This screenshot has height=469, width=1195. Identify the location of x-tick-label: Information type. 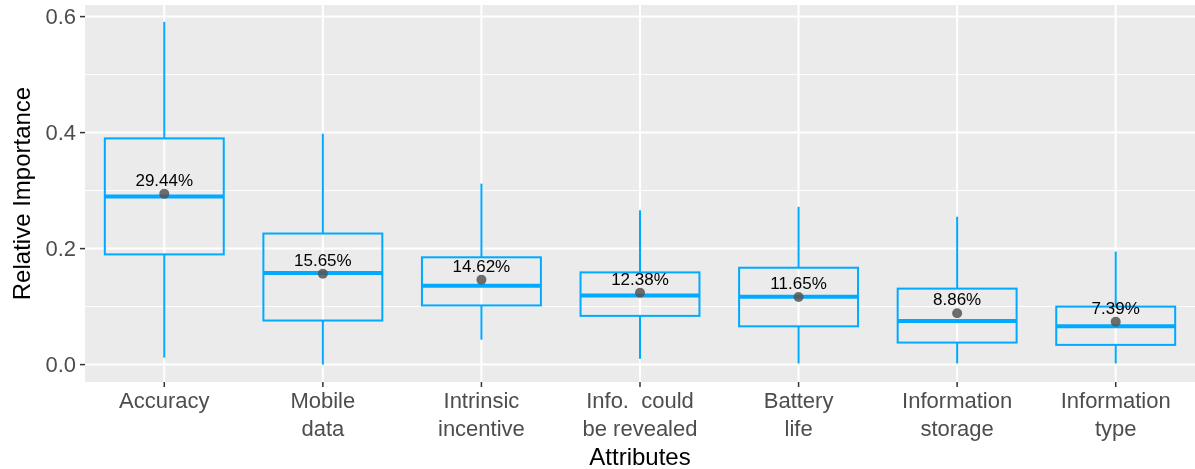
(1115, 414).